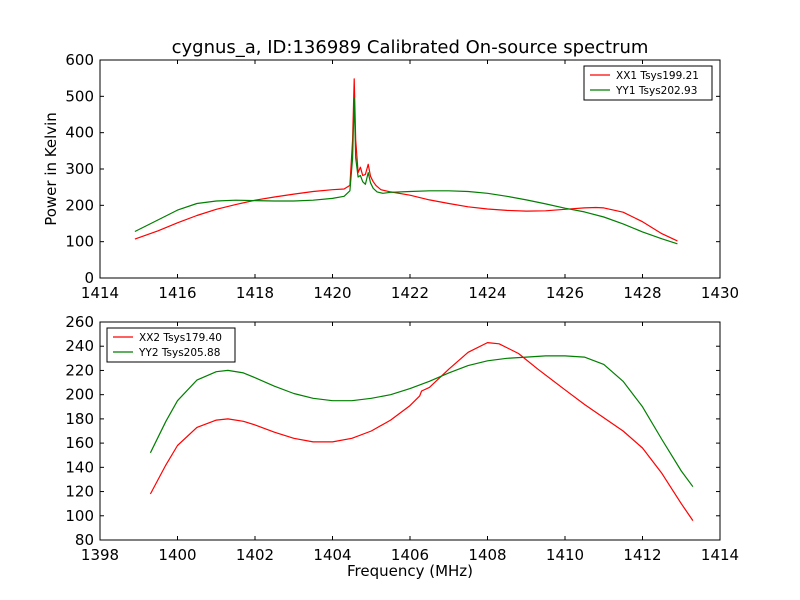 The image size is (800, 600). I want to click on legend-label: XX1 Tsys199.21, so click(657, 76).